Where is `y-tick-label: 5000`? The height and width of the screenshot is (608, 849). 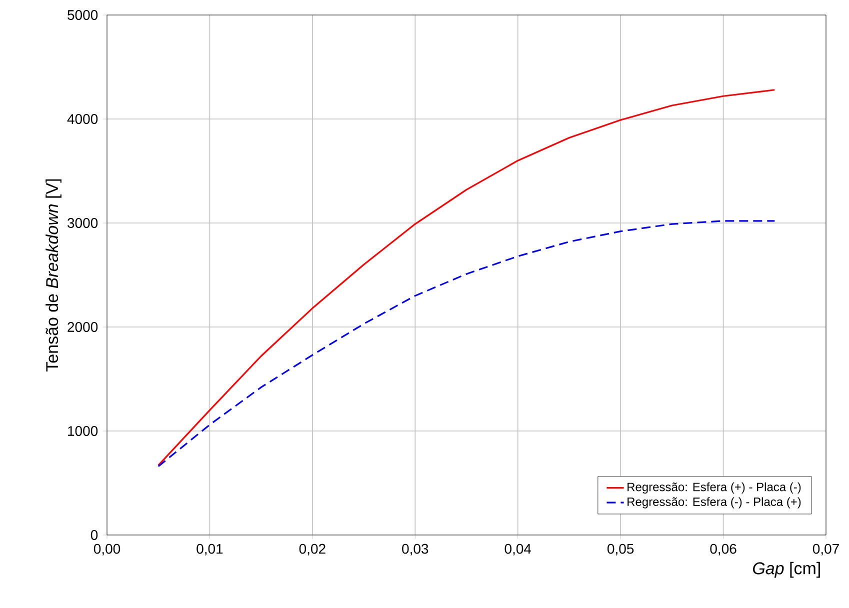 y-tick-label: 5000 is located at coordinates (83, 15).